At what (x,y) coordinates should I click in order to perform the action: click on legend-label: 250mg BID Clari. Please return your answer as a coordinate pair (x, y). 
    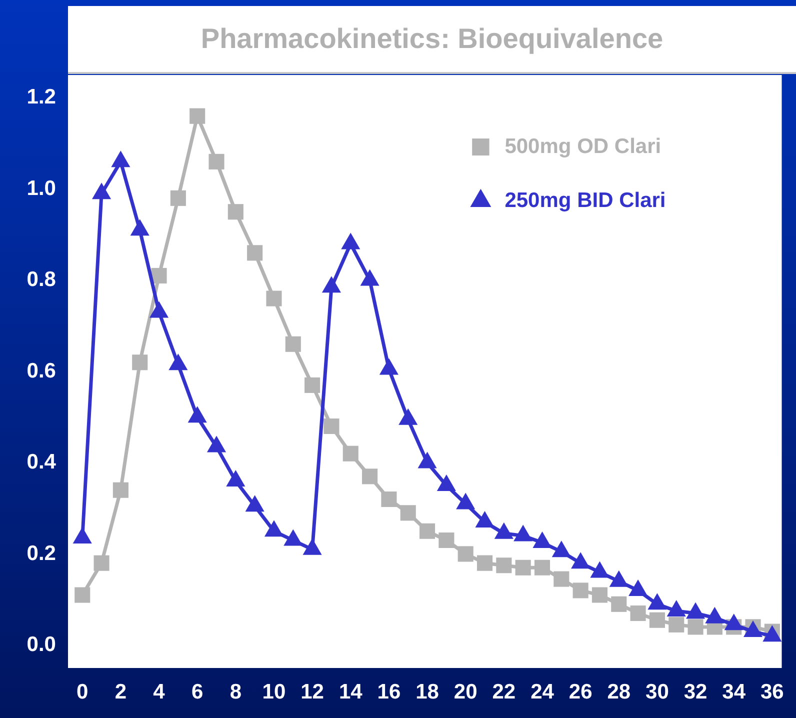
    Looking at the image, I should click on (585, 200).